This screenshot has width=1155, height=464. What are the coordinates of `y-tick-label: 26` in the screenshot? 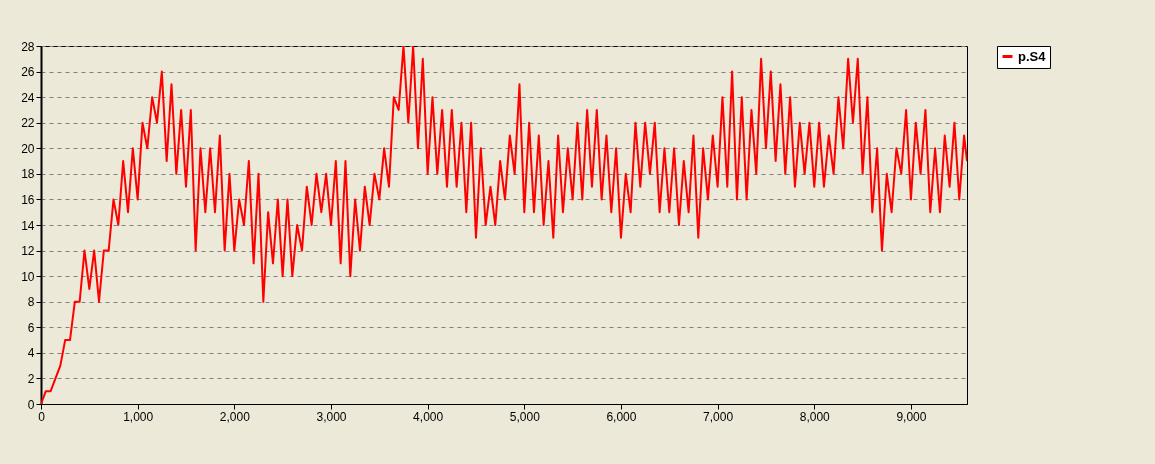 It's located at (28, 72).